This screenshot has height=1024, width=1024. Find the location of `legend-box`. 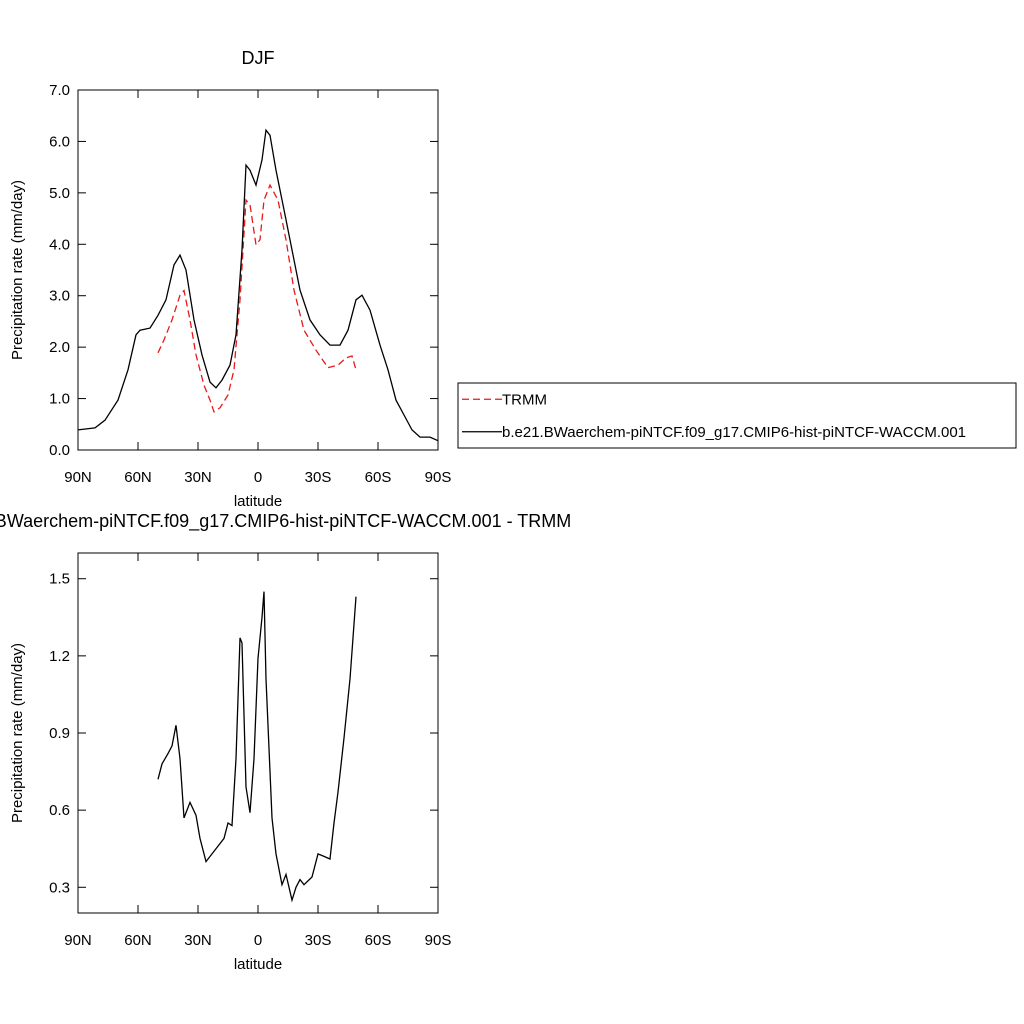

legend-box is located at coordinates (737, 415).